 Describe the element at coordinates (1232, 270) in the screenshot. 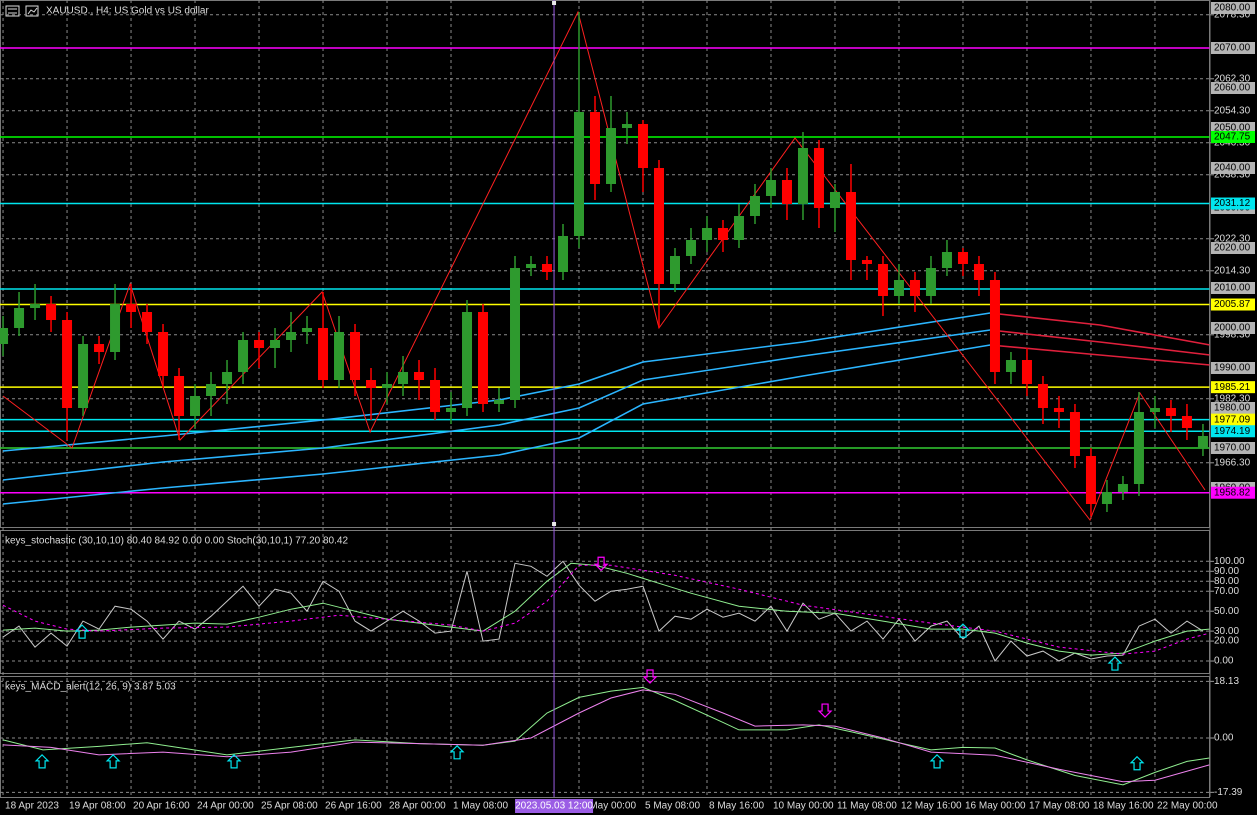

I see `y-tick-label: 2014.30` at that location.